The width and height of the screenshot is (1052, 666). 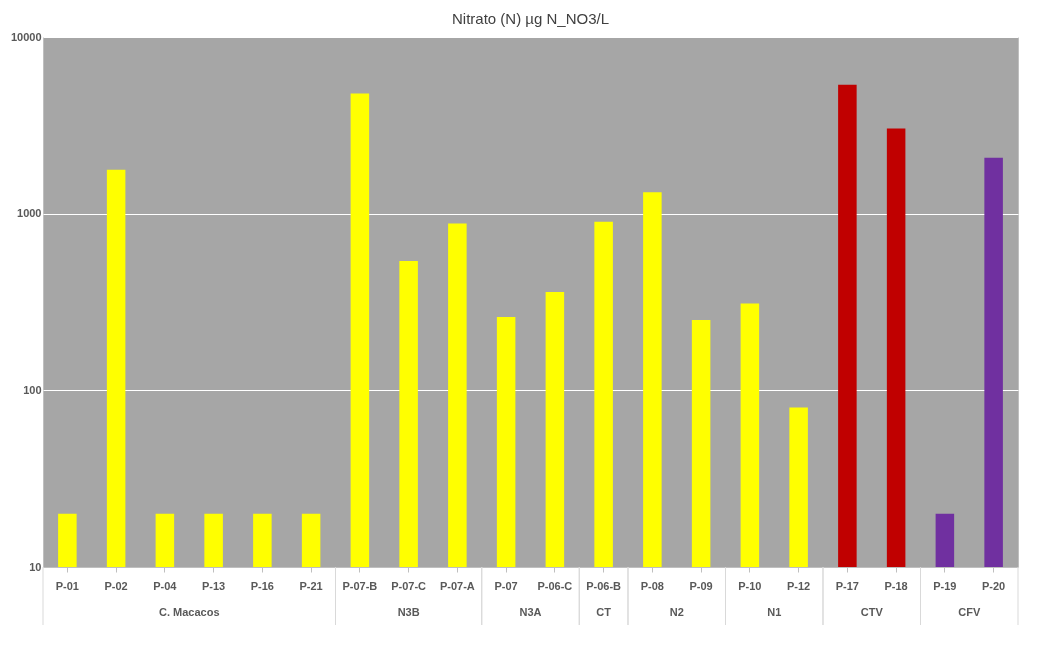 I want to click on y-tick-label: 10, so click(x=35, y=566).